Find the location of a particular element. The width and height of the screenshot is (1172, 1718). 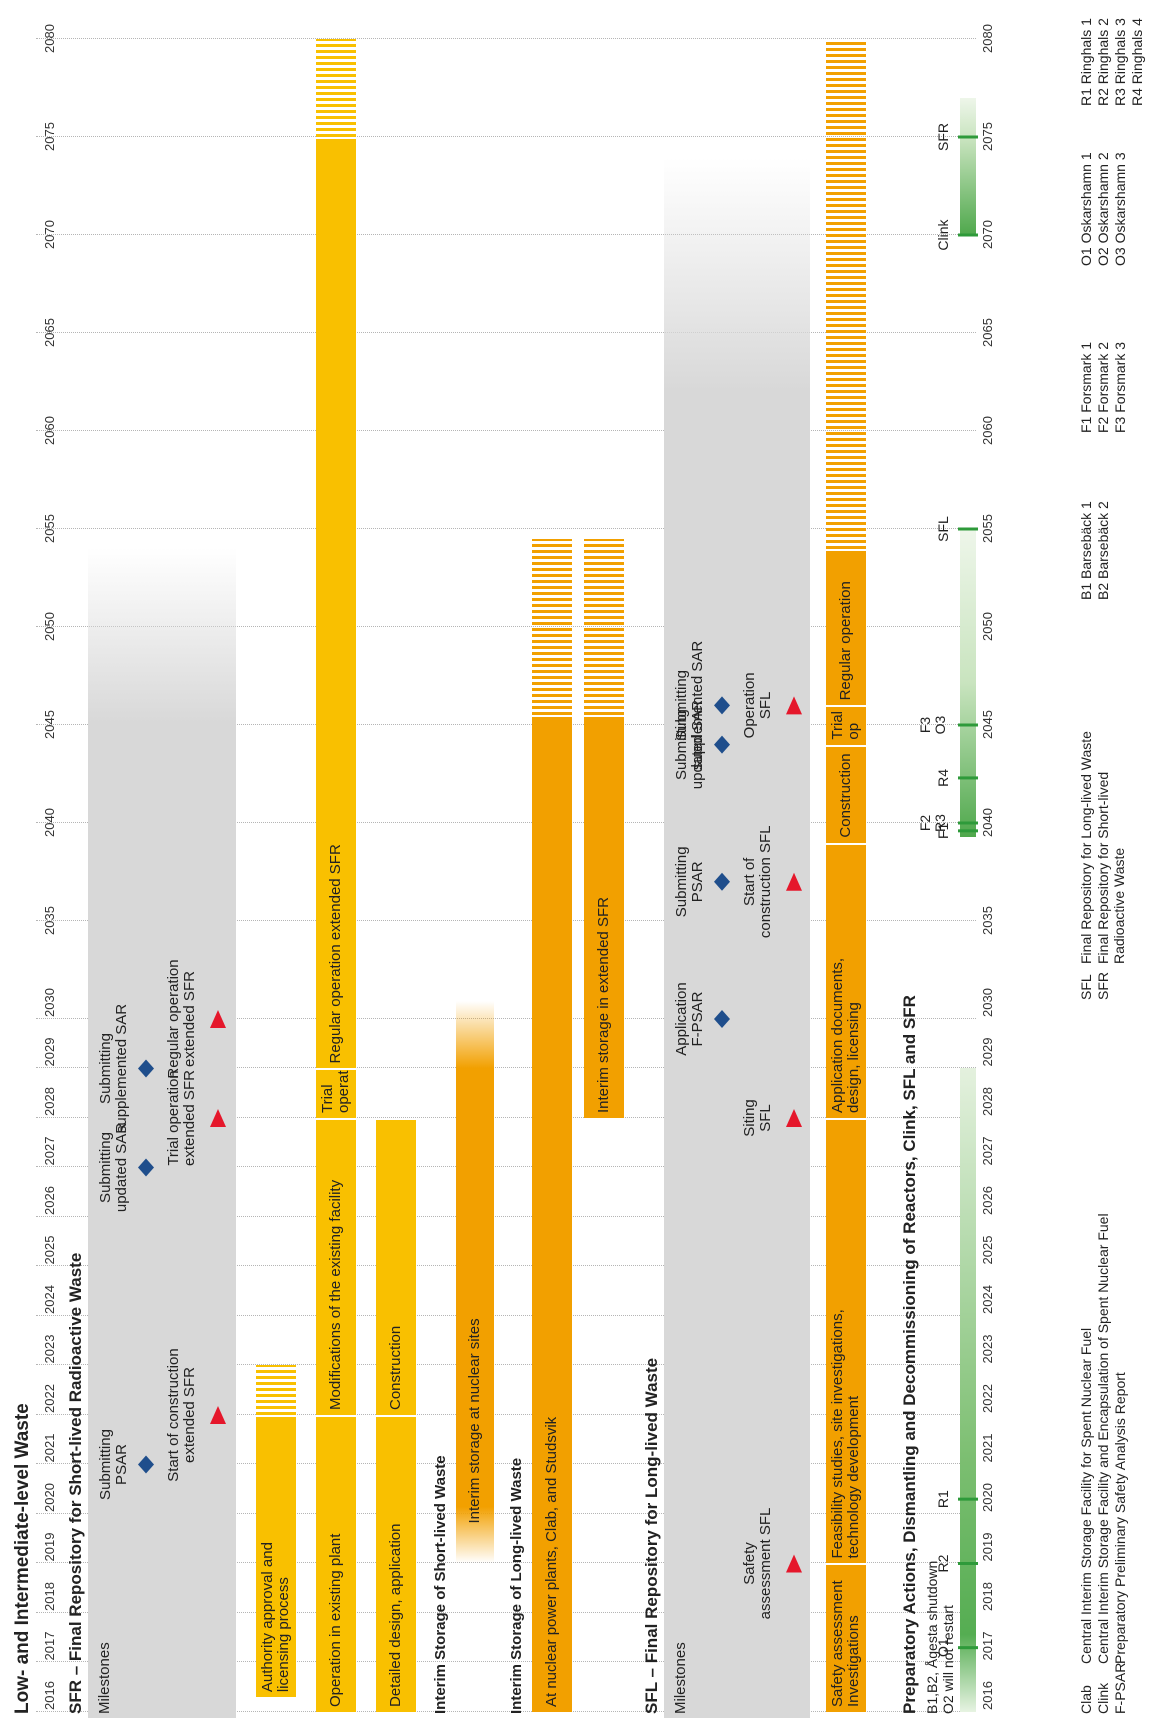

prep-event-label-9: SFR is located at coordinates (943, 137).